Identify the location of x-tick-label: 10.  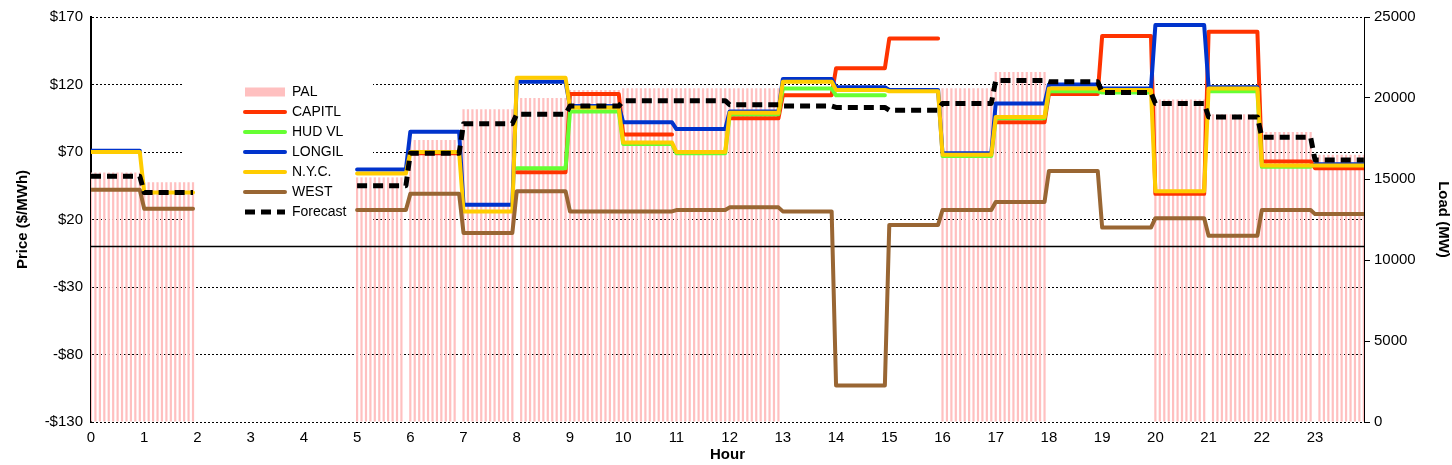
(623, 437).